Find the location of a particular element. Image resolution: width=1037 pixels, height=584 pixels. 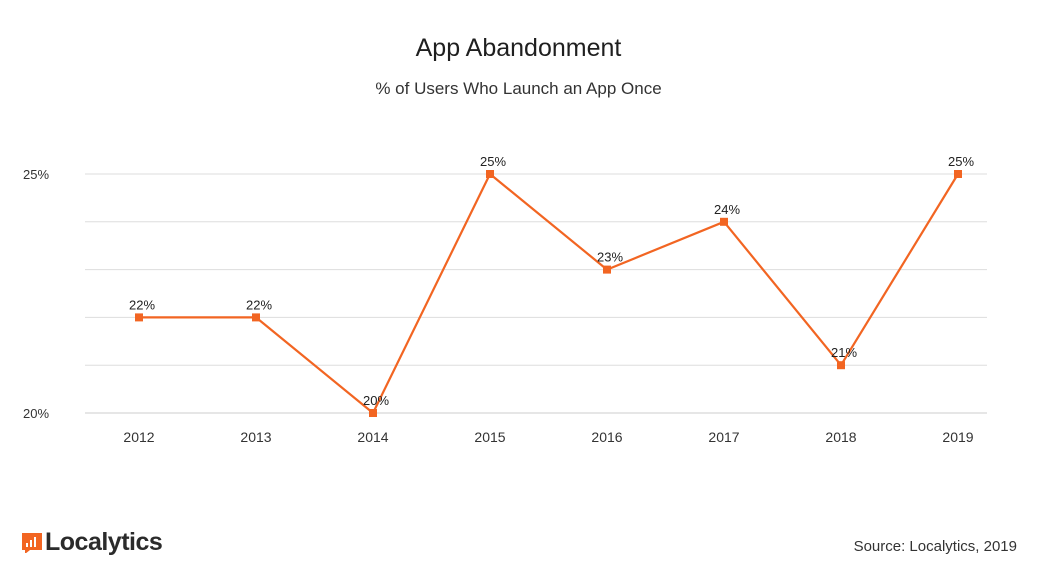

chart-title: App Abandonment is located at coordinates (518, 48).